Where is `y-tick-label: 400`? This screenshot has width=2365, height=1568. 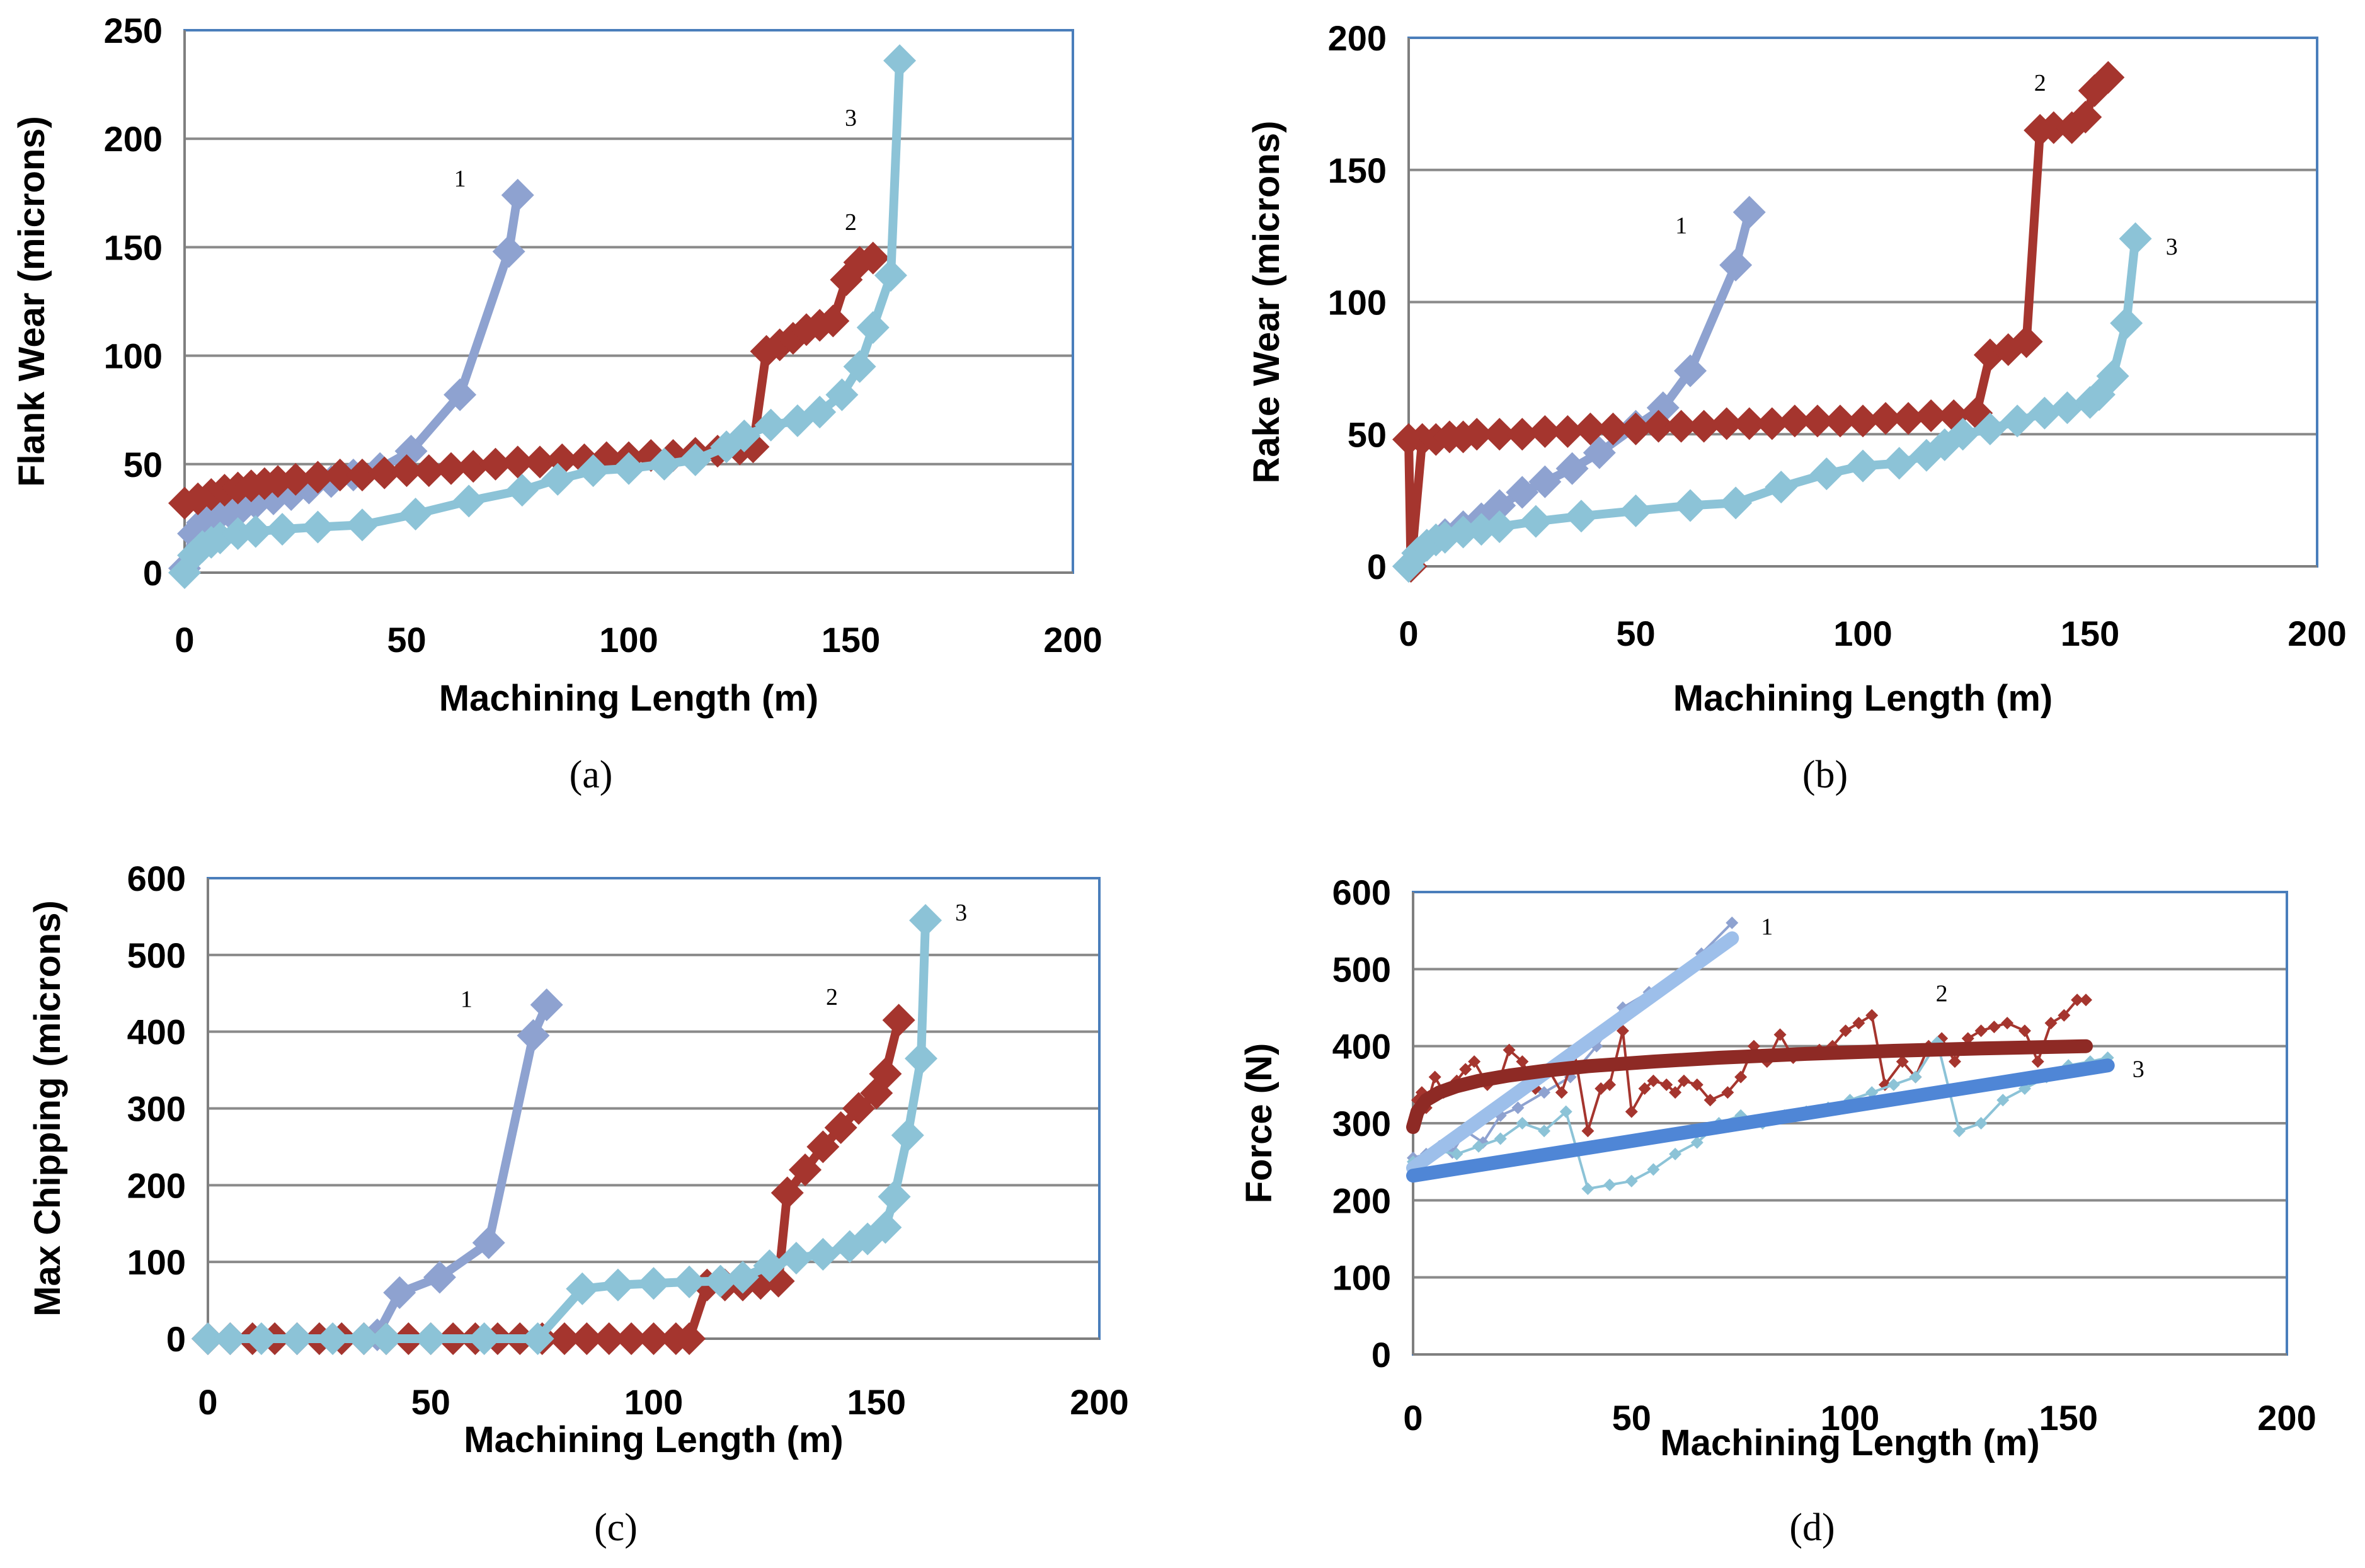 y-tick-label: 400 is located at coordinates (1361, 1047).